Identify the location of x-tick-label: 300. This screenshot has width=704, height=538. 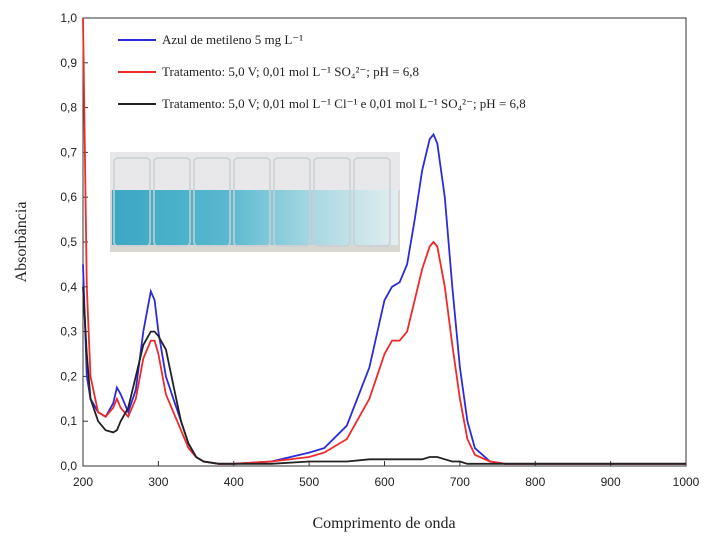
(158, 482).